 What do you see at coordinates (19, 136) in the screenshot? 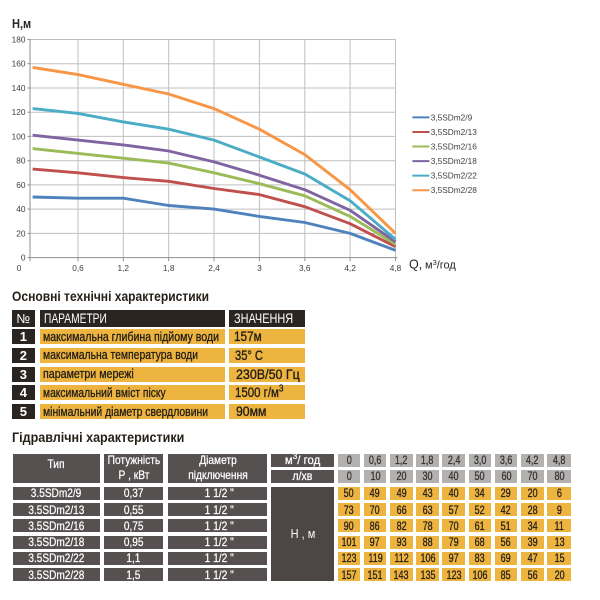
I see `svg-text: 100` at bounding box center [19, 136].